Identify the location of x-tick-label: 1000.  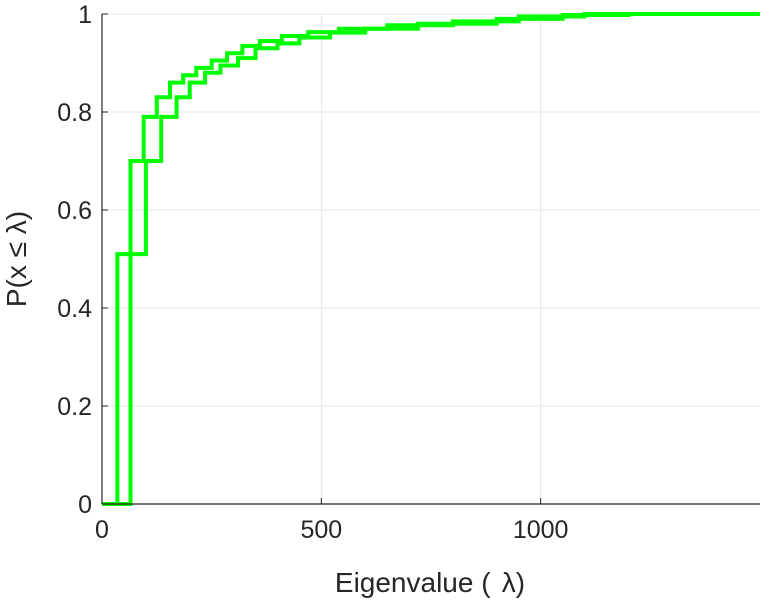
(541, 530).